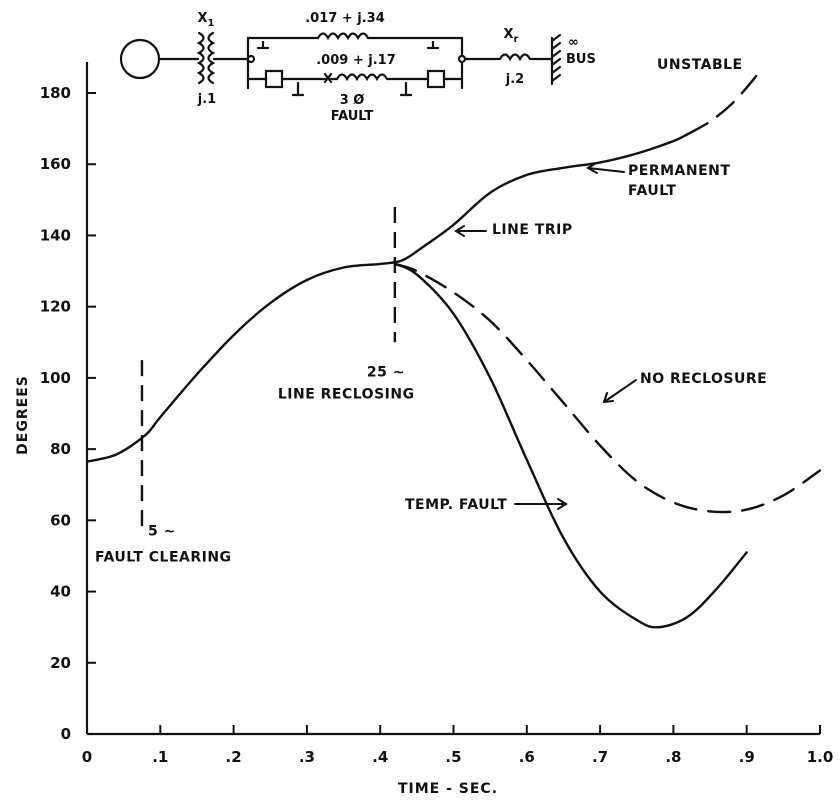  I want to click on y-tick-label: 40, so click(60, 592).